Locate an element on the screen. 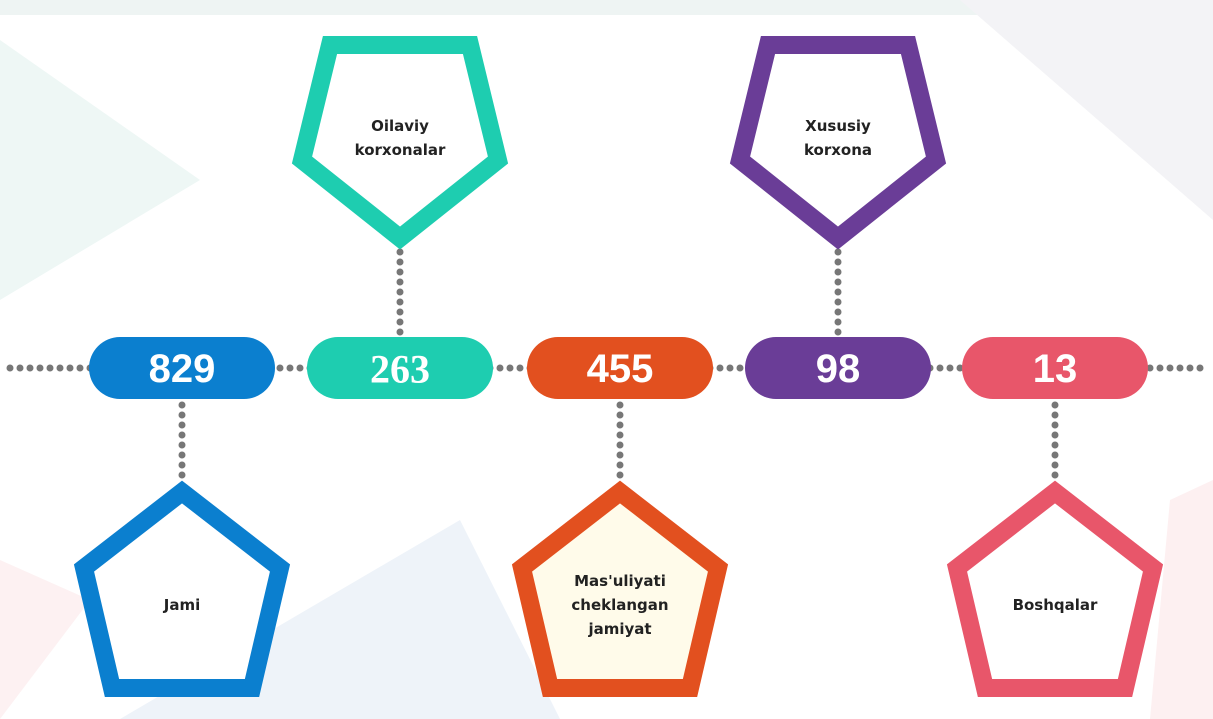 The height and width of the screenshot is (719, 1213). label: korxonalar is located at coordinates (400, 150).